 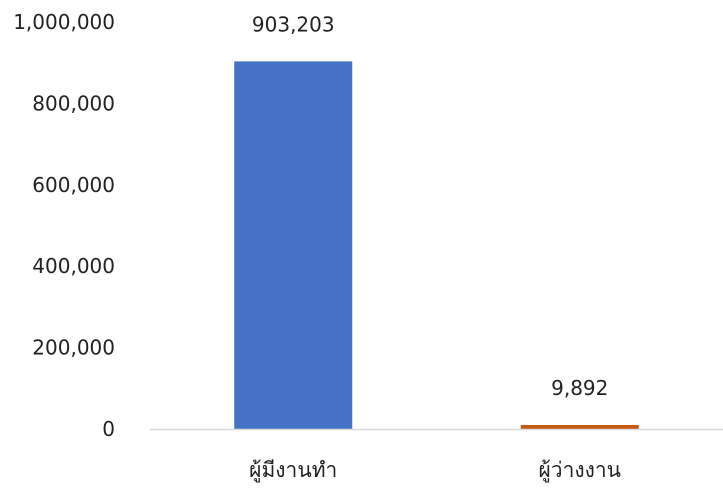 I want to click on y-tick-label: 600,000, so click(x=73, y=185).